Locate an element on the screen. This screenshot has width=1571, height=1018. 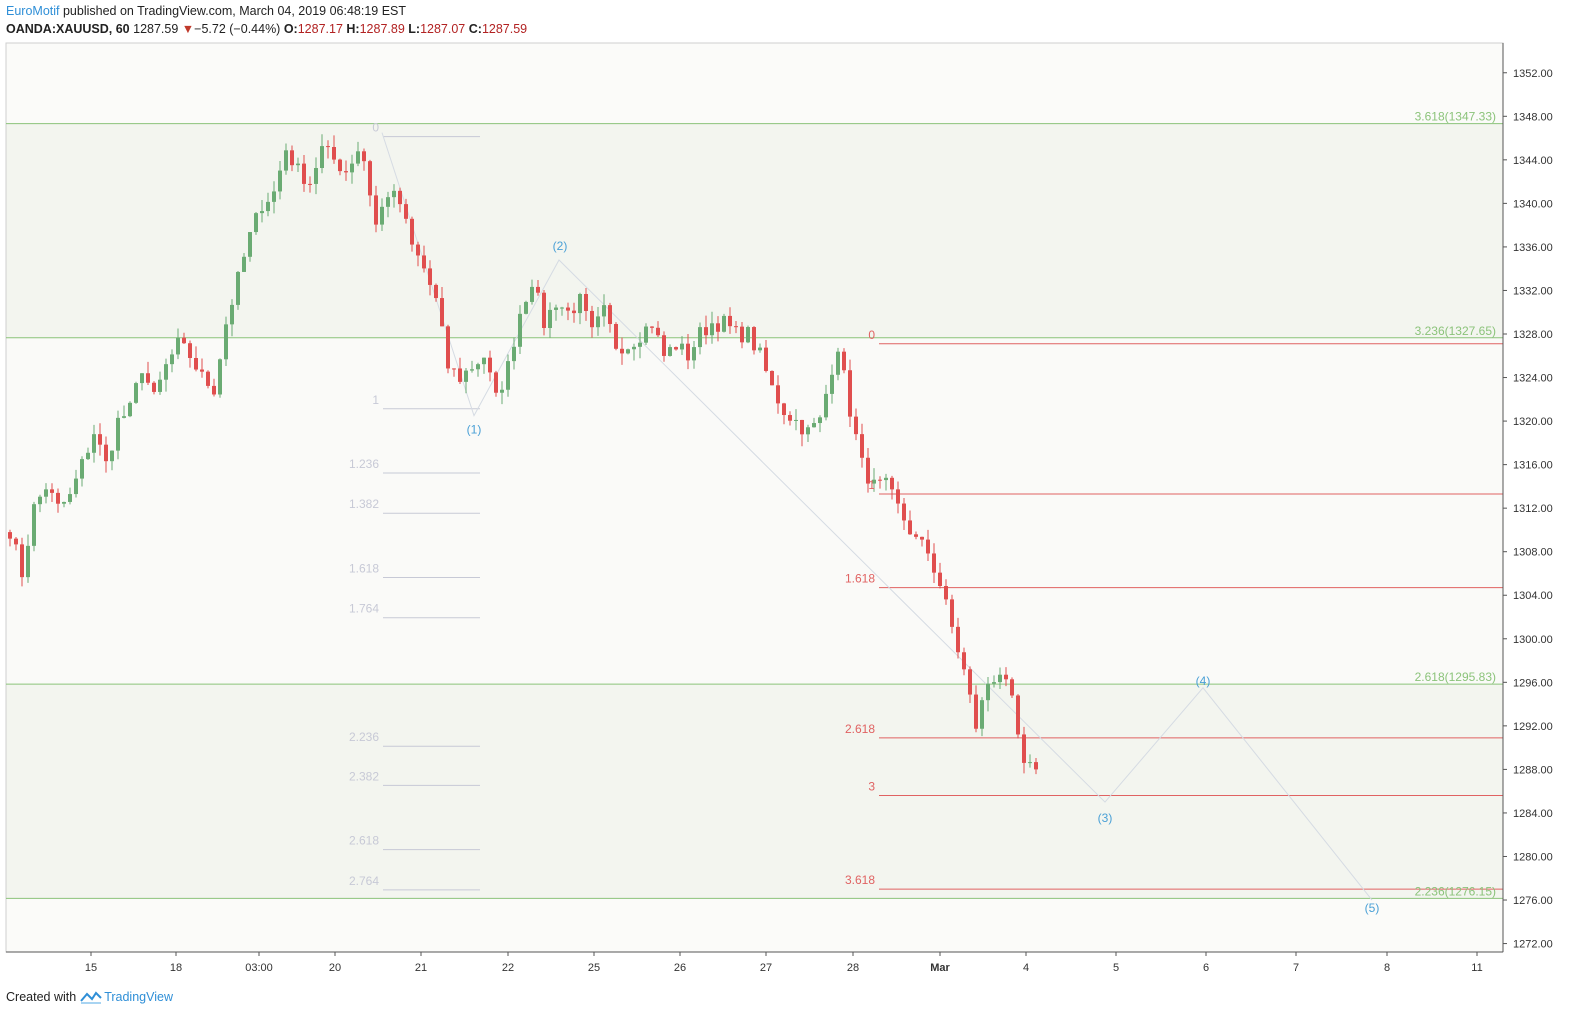
tradingview-link: TradingView is located at coordinates (138, 997).